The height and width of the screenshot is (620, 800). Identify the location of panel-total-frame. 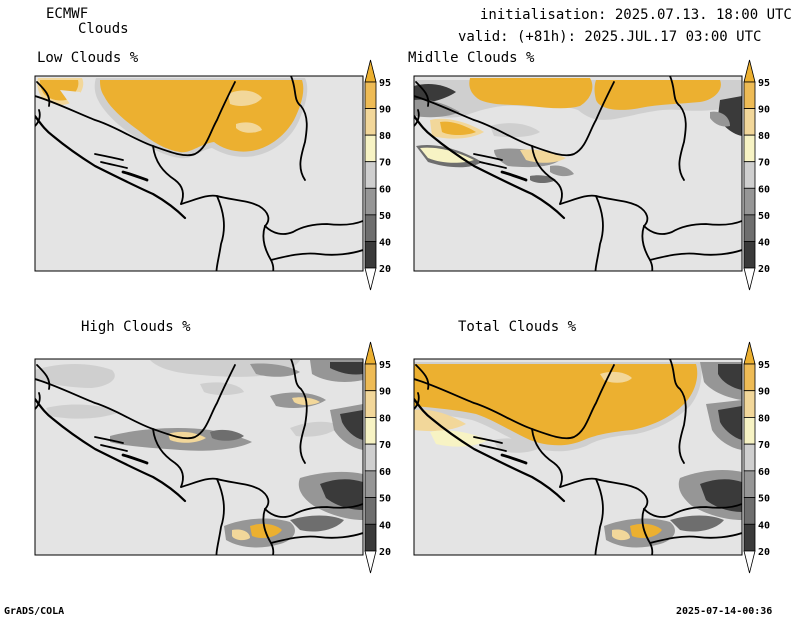
(578, 457).